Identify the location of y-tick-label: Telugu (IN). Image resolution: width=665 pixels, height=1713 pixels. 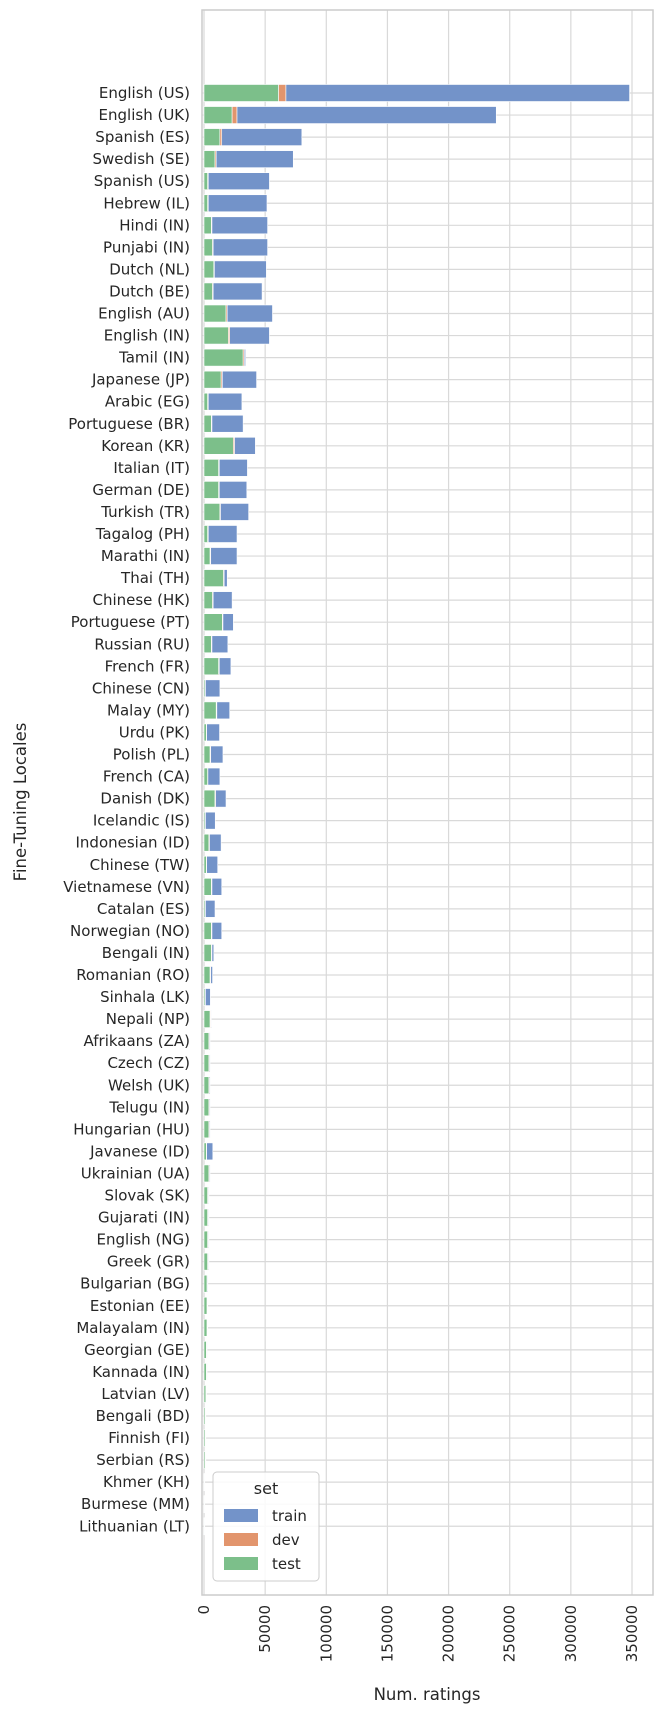
(149, 1107).